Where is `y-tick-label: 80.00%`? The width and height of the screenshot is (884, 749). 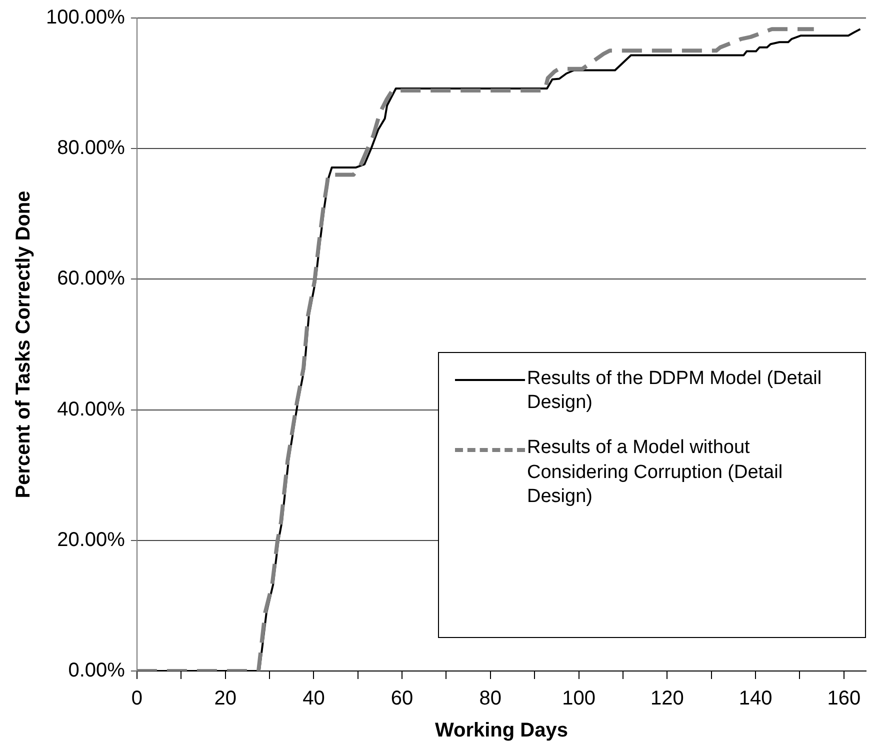
y-tick-label: 80.00% is located at coordinates (91, 148).